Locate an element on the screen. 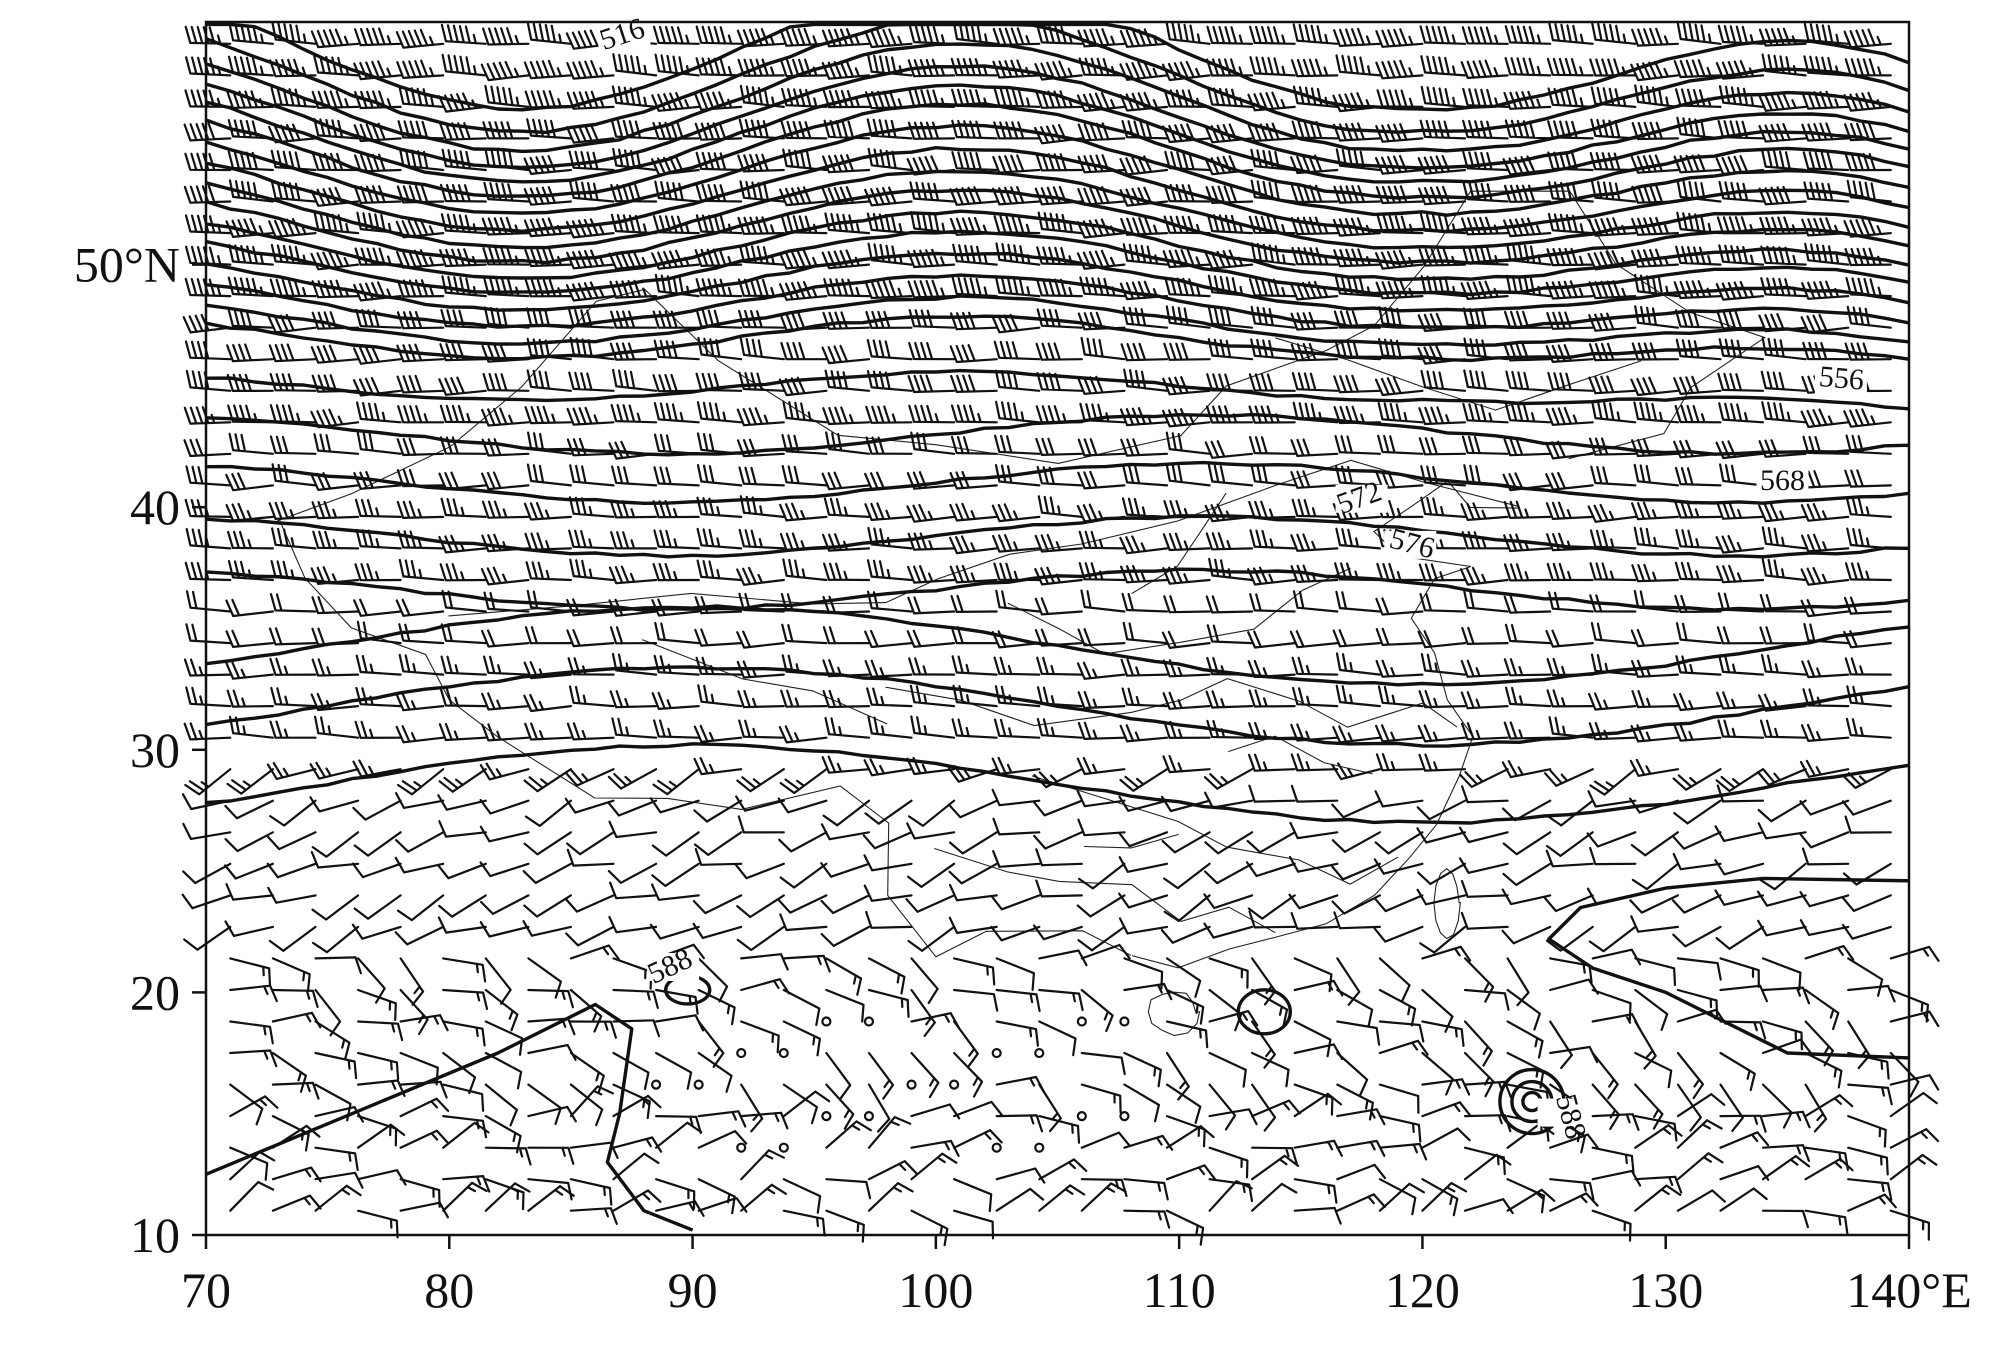 The height and width of the screenshot is (1364, 2000). border-line is located at coordinates (764, 682).